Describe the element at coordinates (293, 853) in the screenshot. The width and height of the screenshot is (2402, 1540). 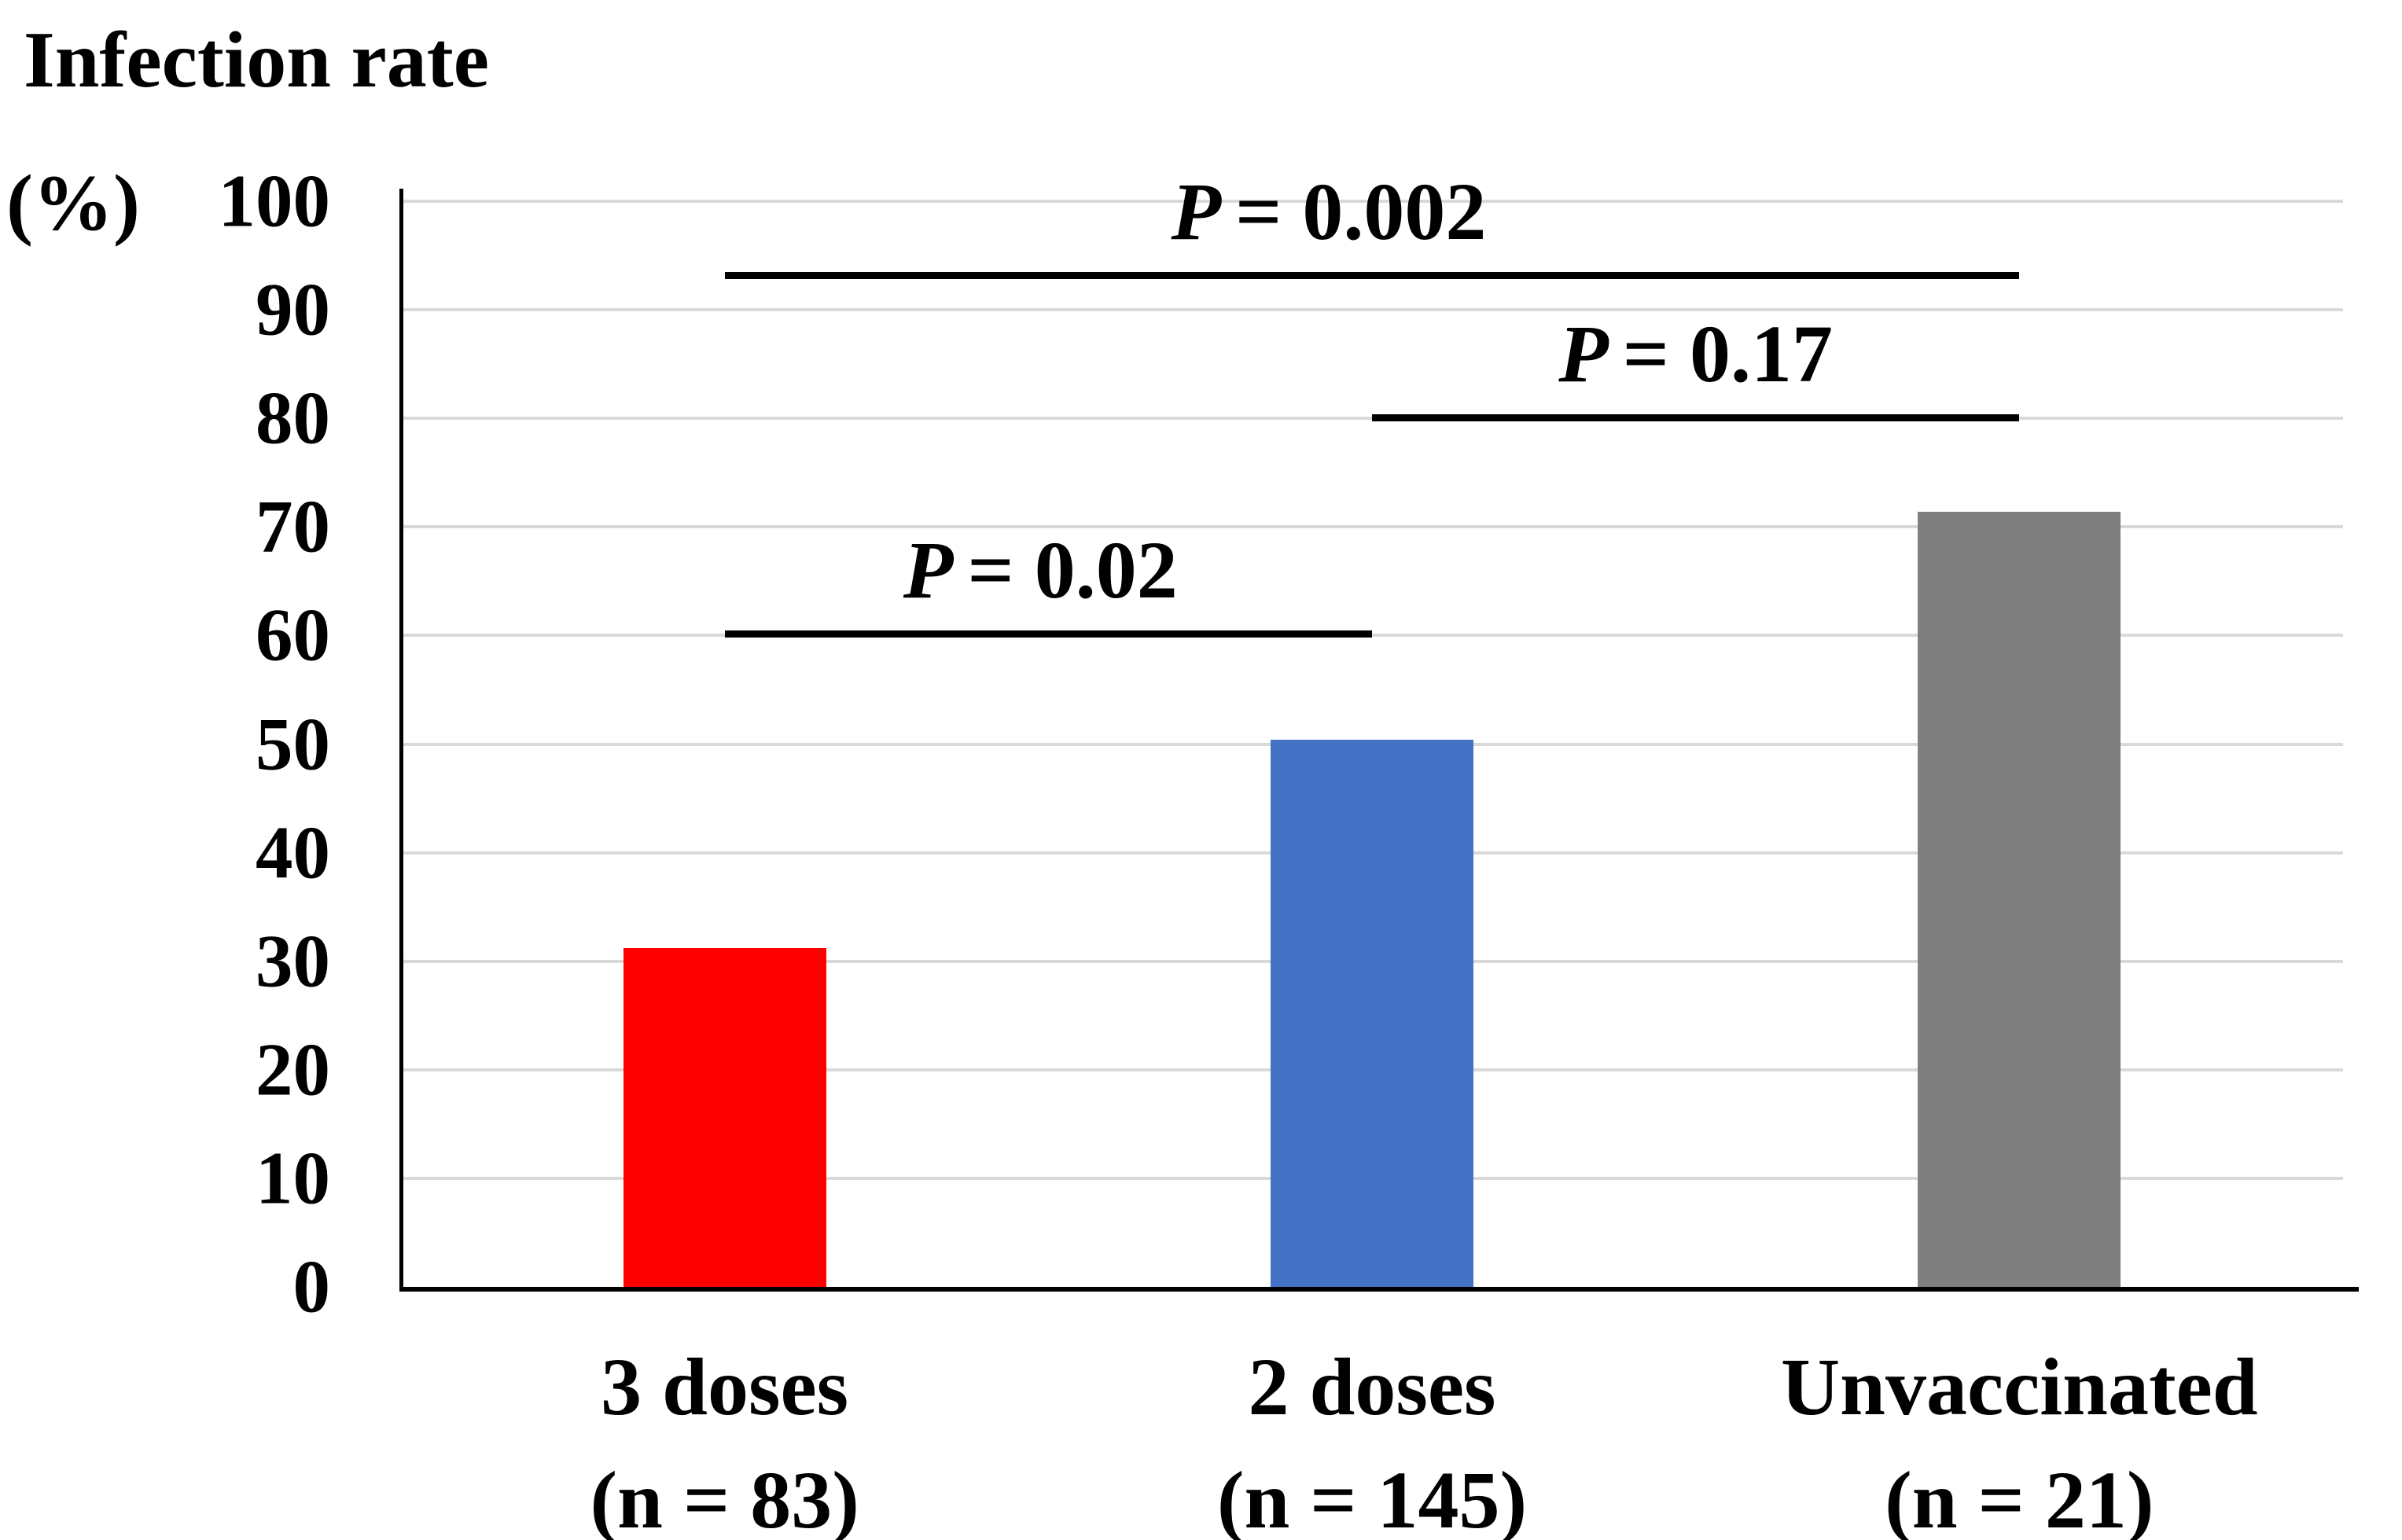
I see `y-tick-label-40: 40` at that location.